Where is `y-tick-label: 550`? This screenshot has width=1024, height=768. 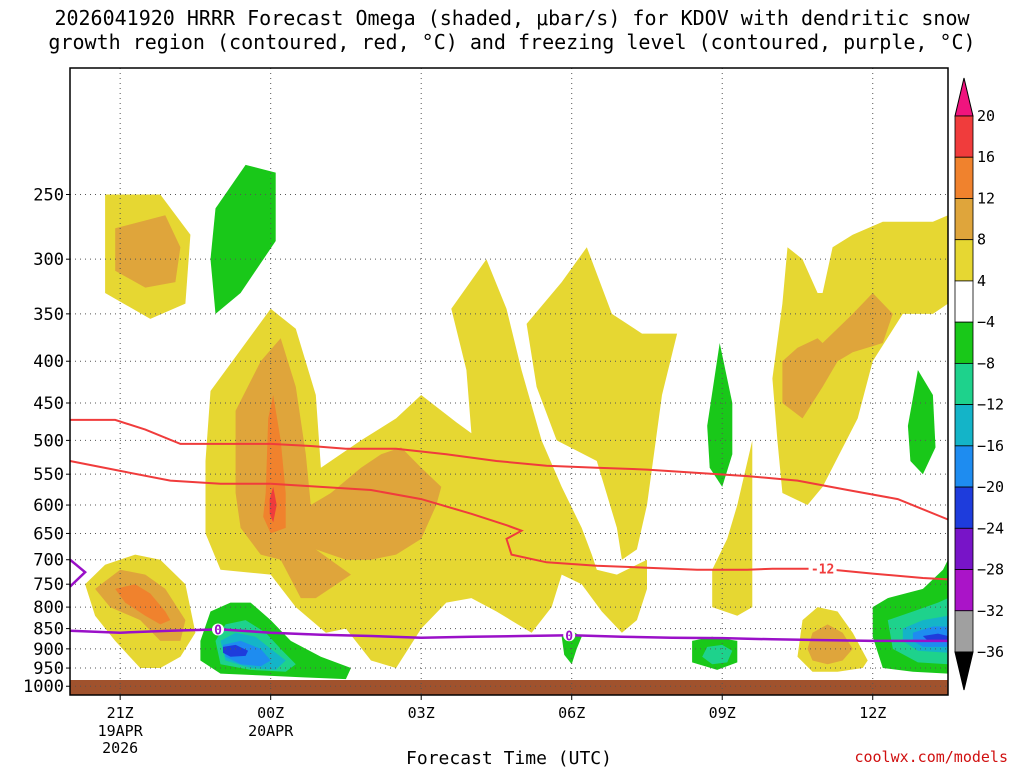 y-tick-label: 550 is located at coordinates (48, 475).